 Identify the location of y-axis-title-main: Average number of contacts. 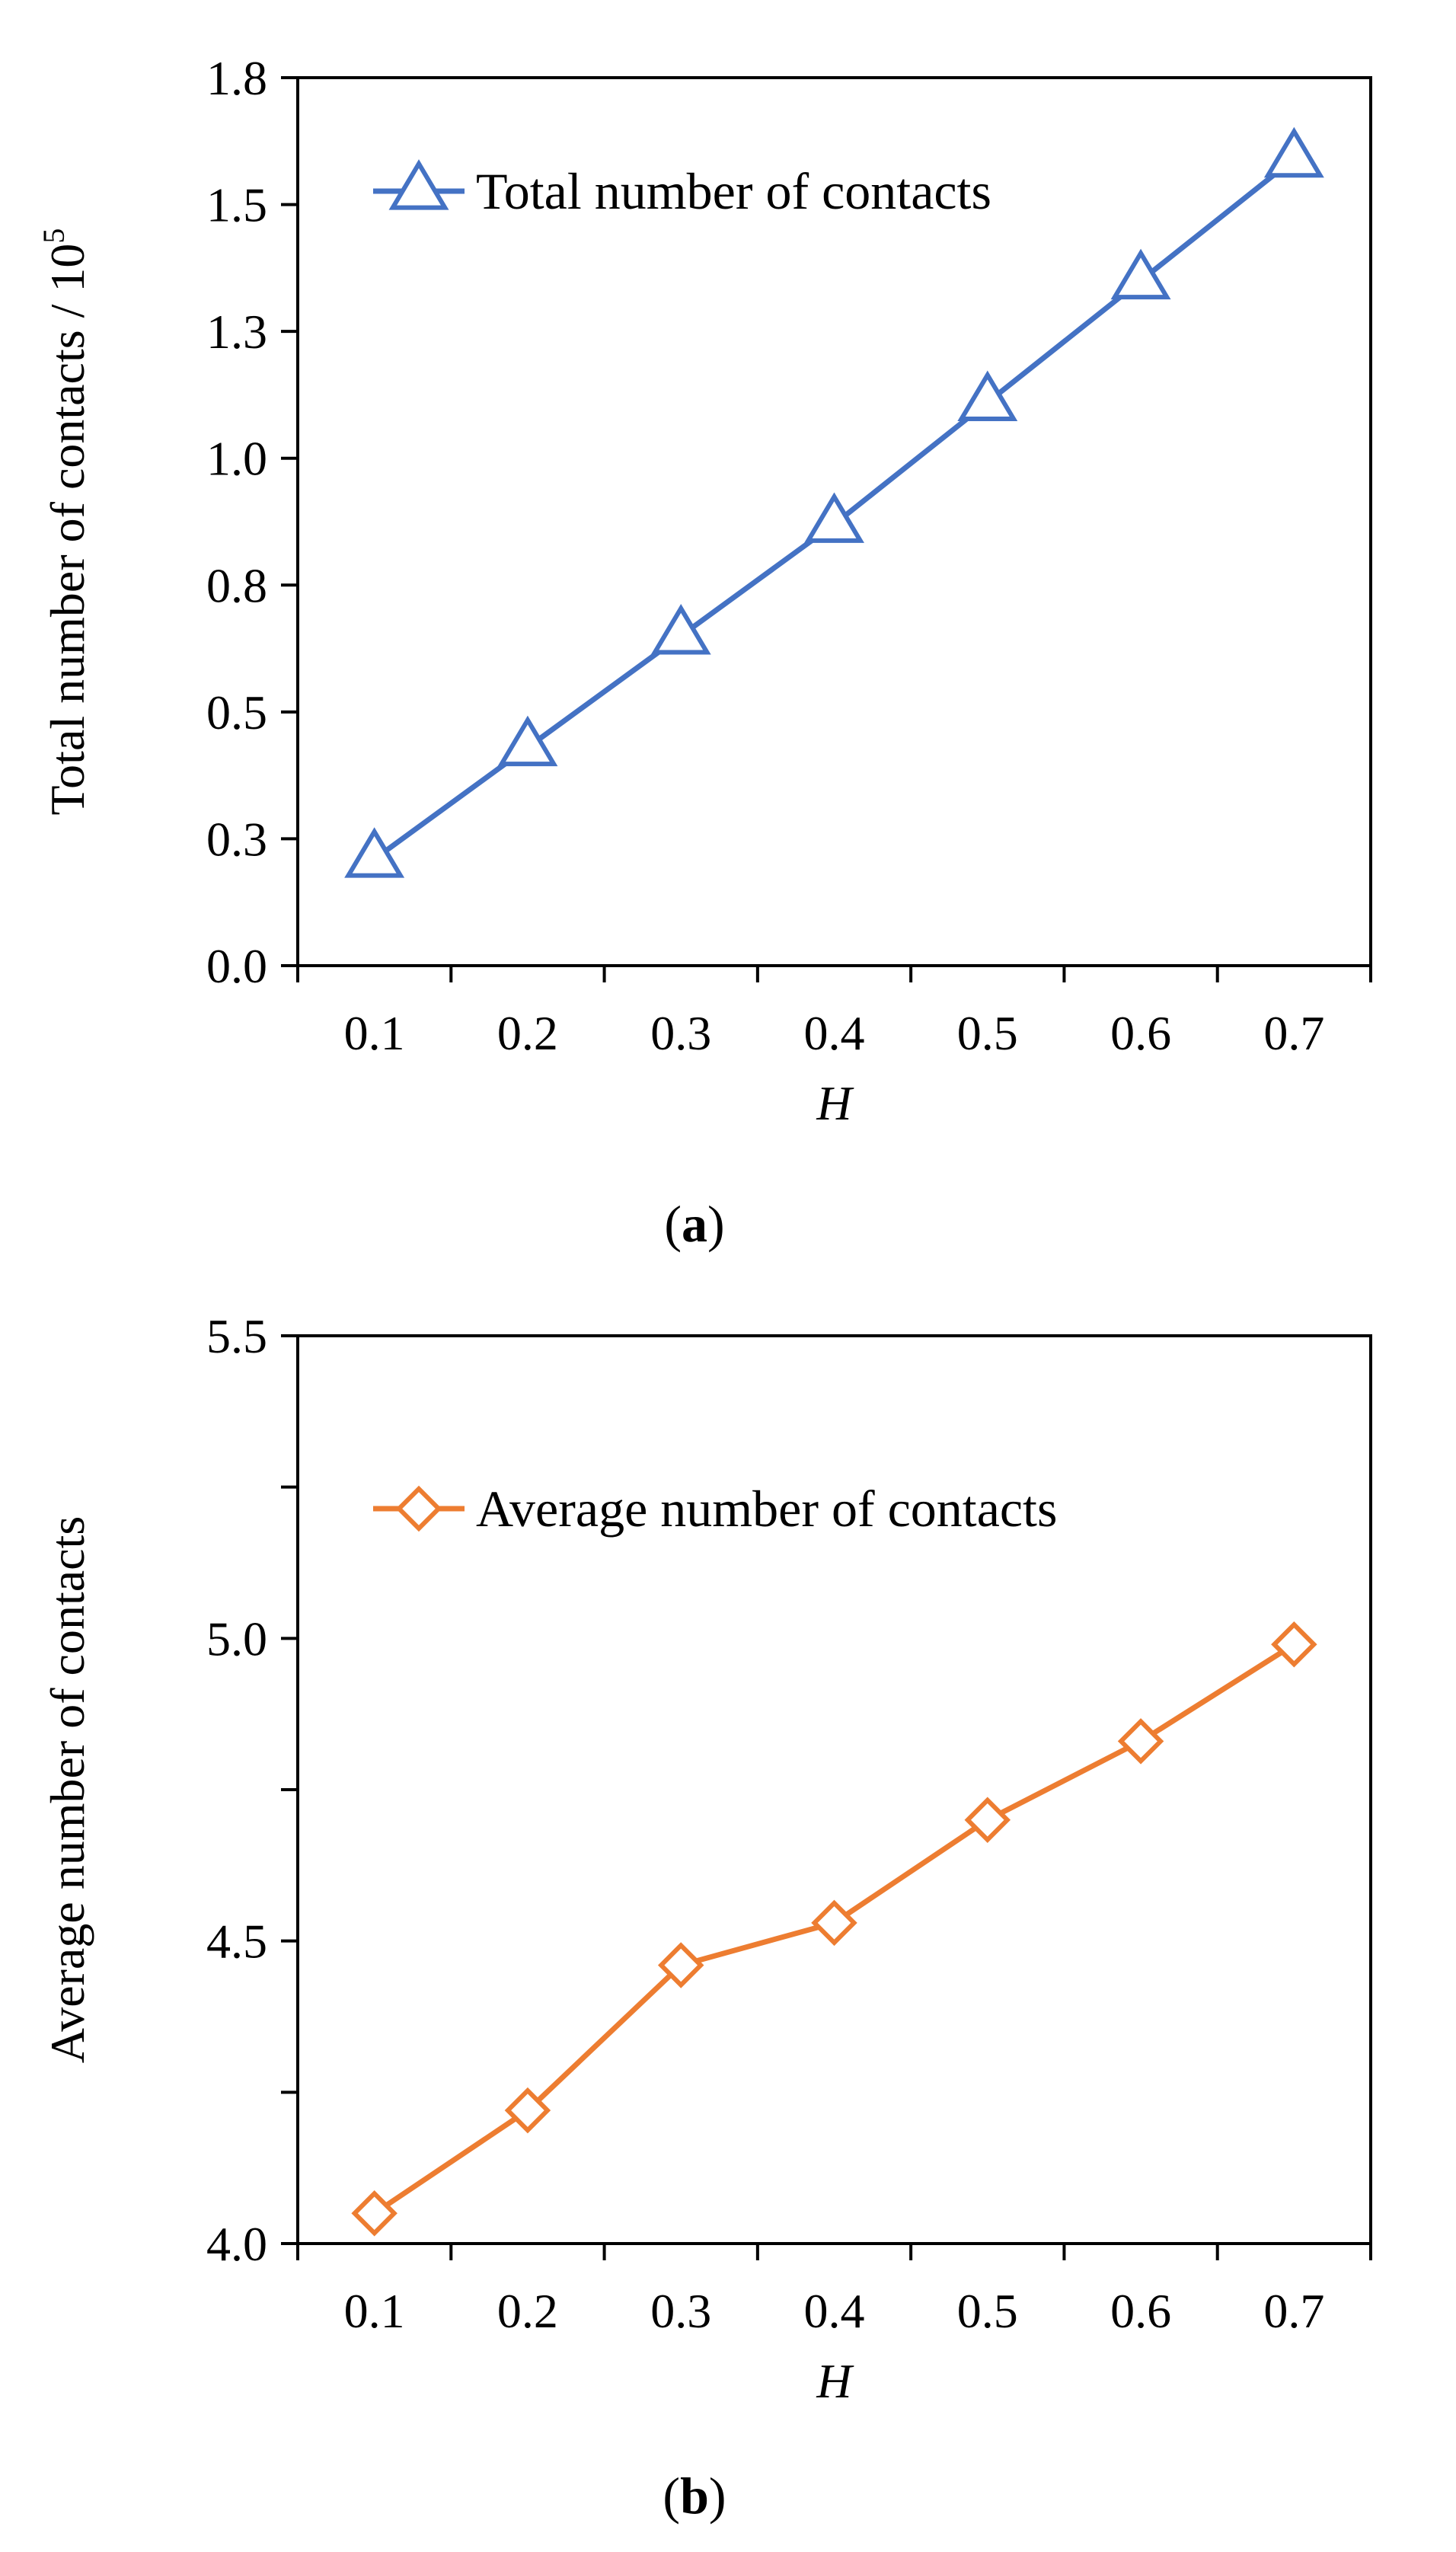
(67, 1790).